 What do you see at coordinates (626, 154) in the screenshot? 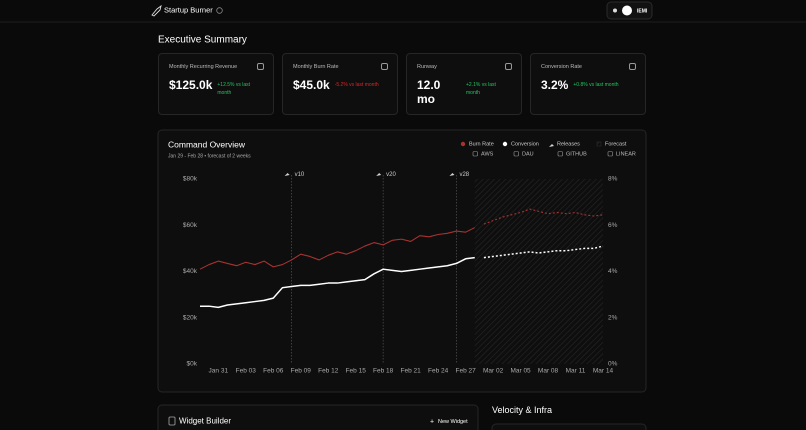
I see `integration-label: LINEAR` at bounding box center [626, 154].